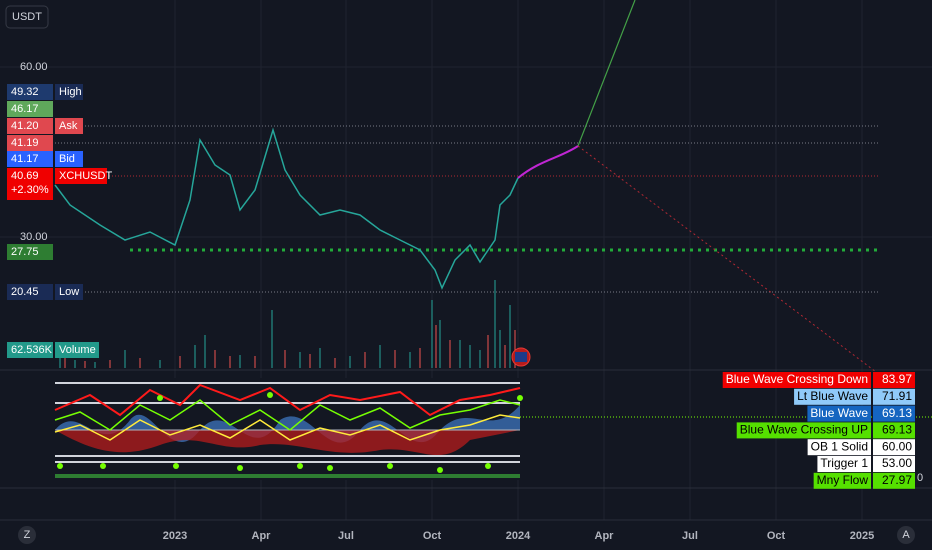 Image resolution: width=932 pixels, height=550 pixels. What do you see at coordinates (897, 446) in the screenshot?
I see `legend-value: 60.00` at bounding box center [897, 446].